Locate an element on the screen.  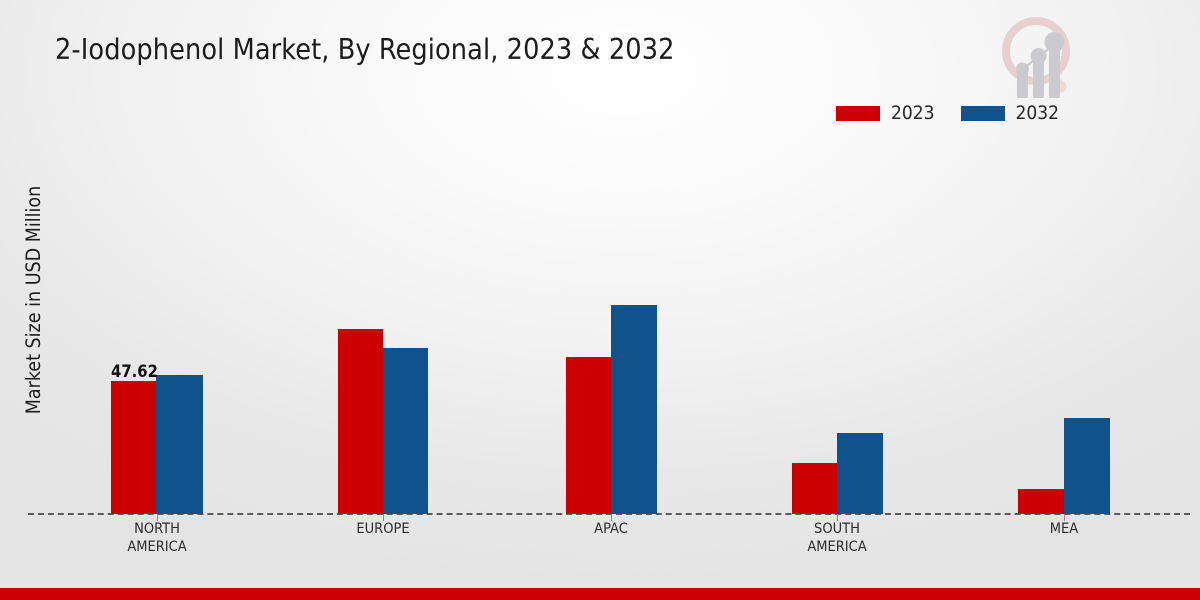
legend-swatch-2023 is located at coordinates (858, 113).